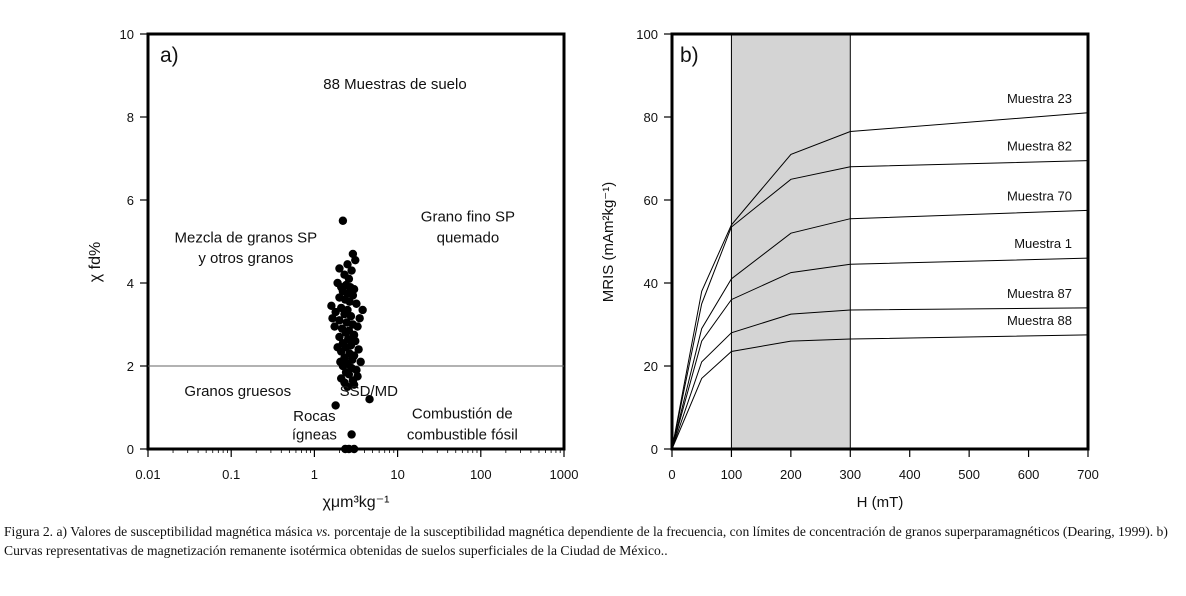 This screenshot has width=1186, height=596. Describe the element at coordinates (130, 200) in the screenshot. I see `y-tick-label: 6` at that location.